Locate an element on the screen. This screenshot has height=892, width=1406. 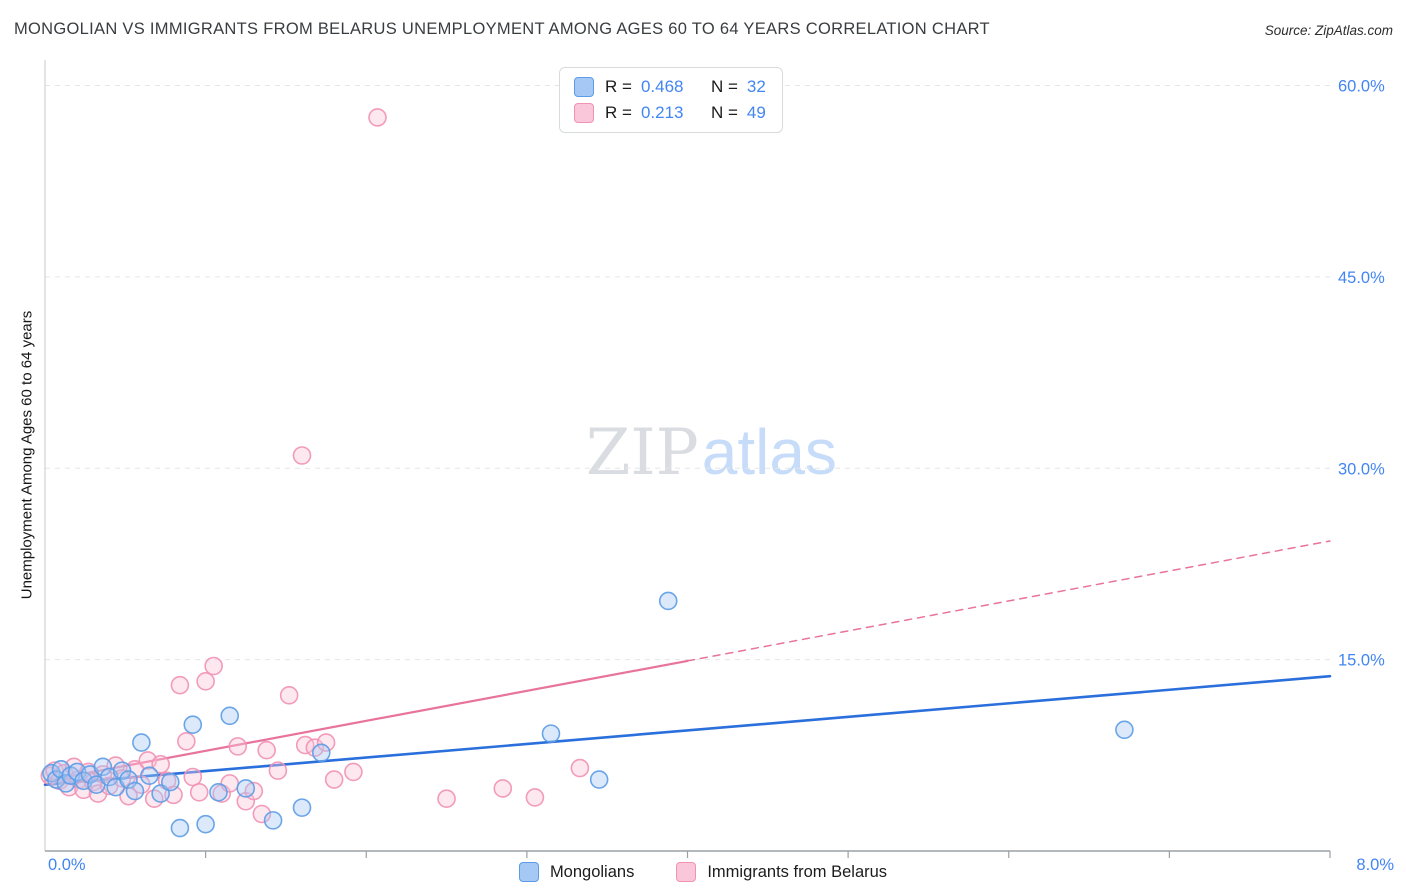
legend-label-belarus: Immigrants from Belarus is located at coordinates (797, 871).